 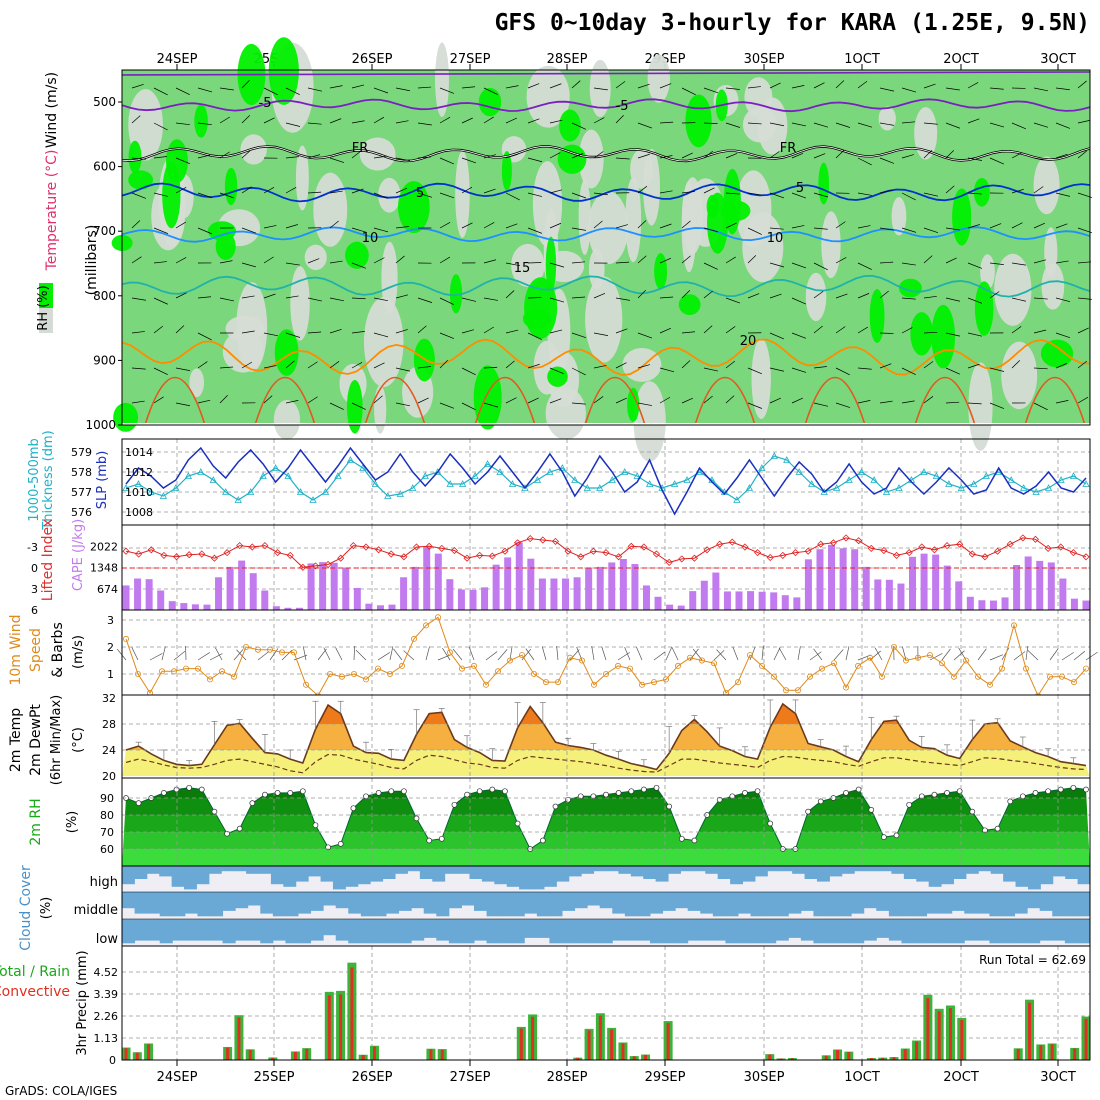 I want to click on cloud-level-label: low, so click(x=107, y=939).